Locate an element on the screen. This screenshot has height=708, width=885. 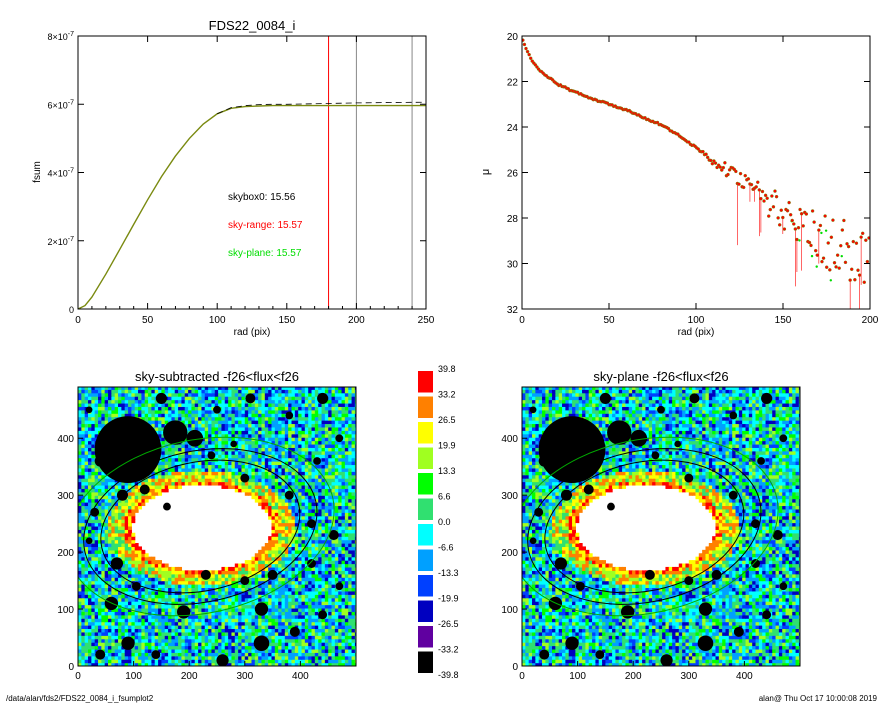
colorbar-label-2: 26.5 is located at coordinates (447, 420).